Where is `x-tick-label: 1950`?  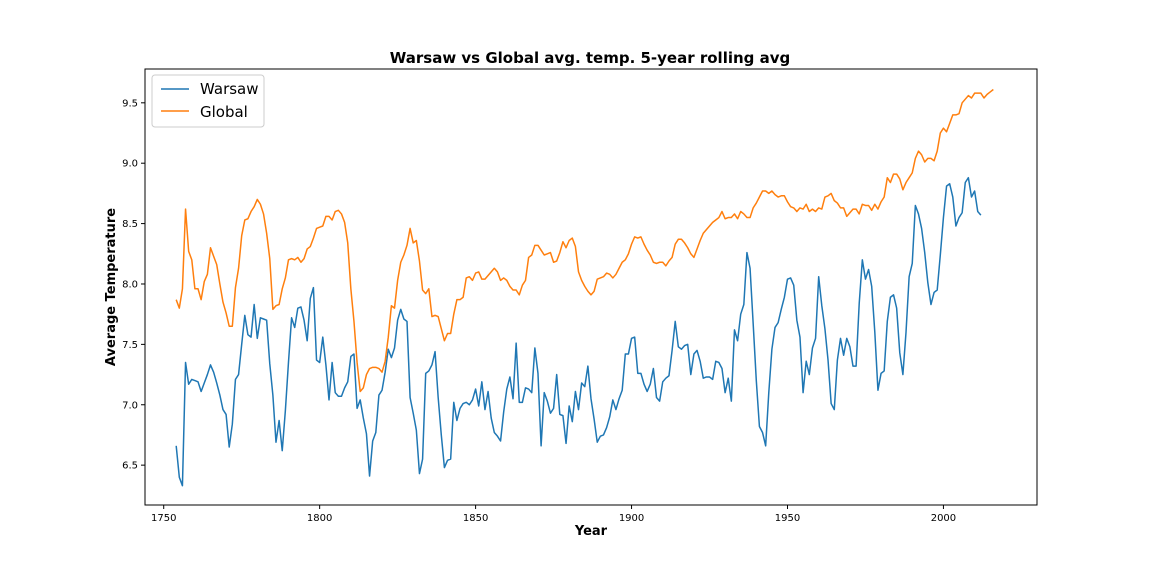
x-tick-label: 1950 is located at coordinates (787, 518).